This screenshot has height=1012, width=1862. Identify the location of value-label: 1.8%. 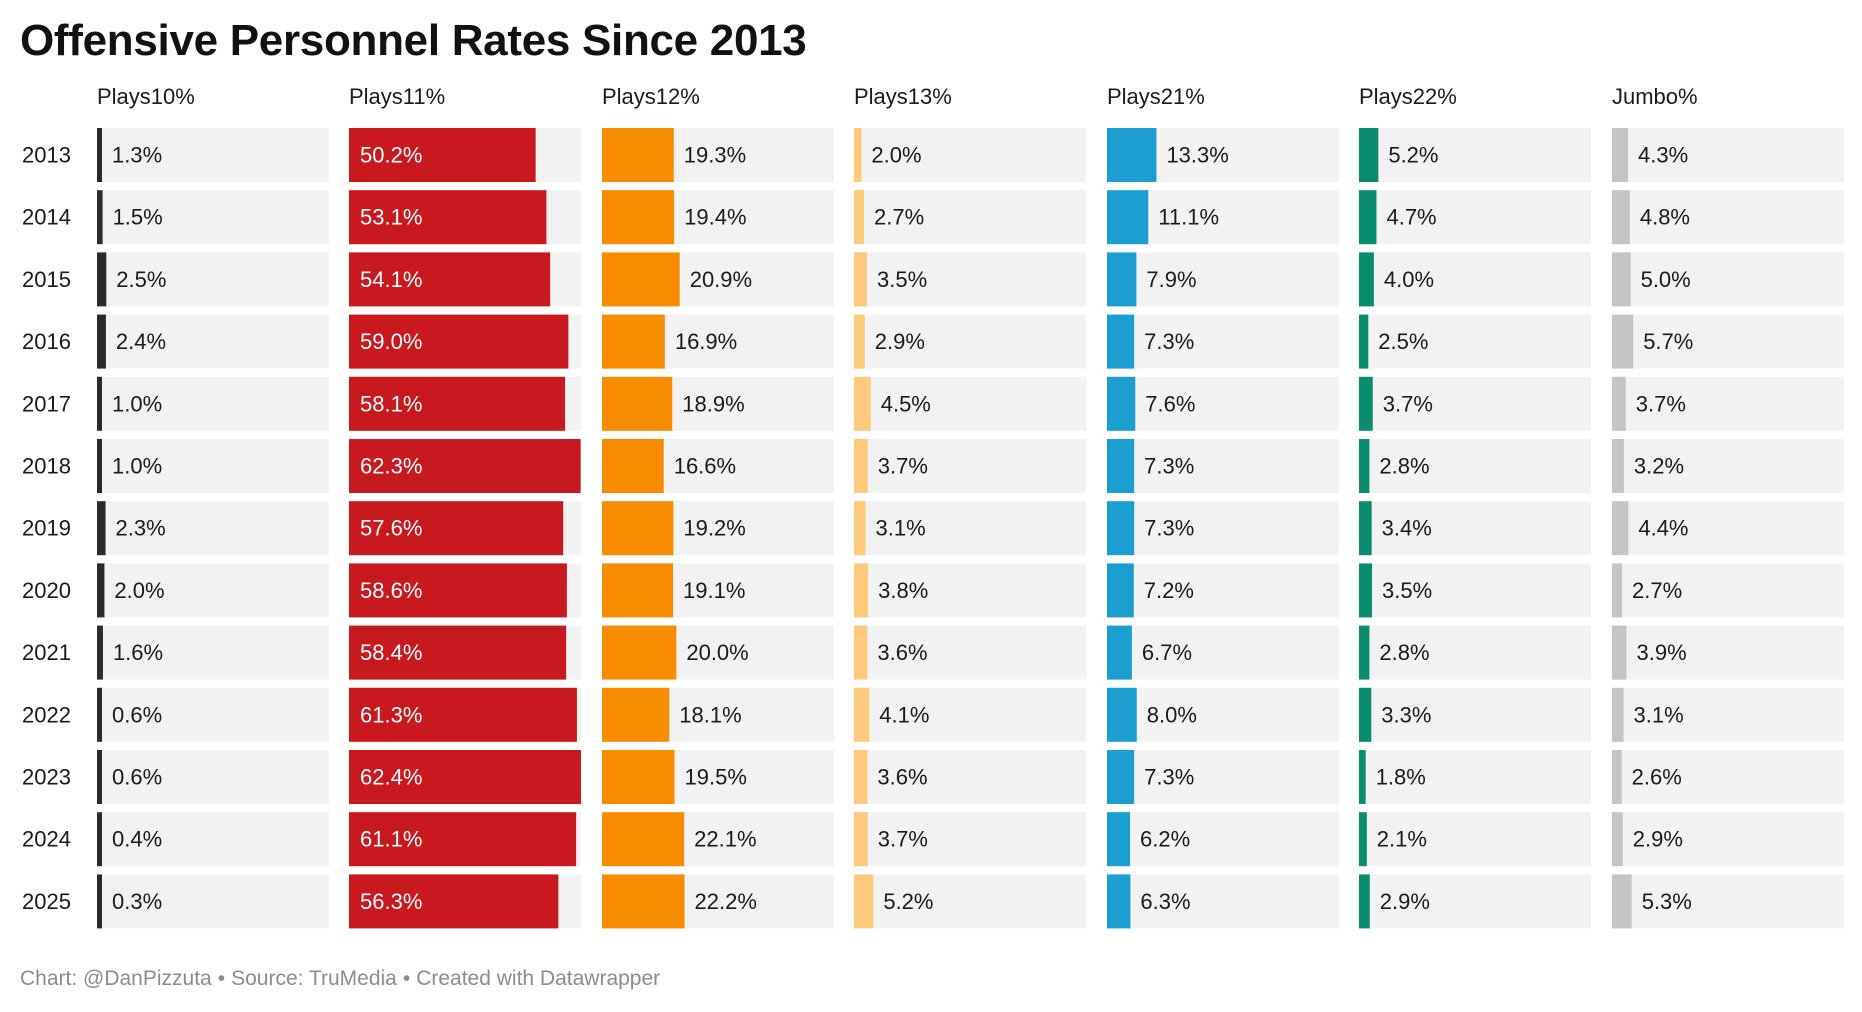
(1401, 777).